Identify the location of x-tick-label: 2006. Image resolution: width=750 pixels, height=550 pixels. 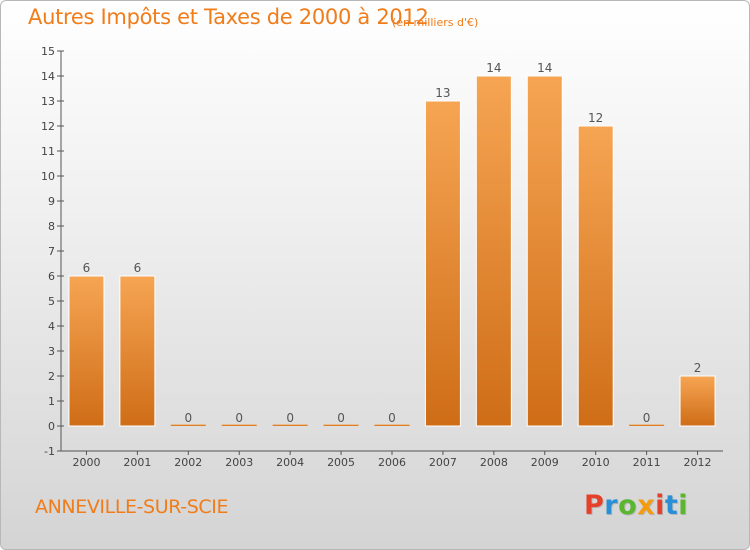
(392, 462).